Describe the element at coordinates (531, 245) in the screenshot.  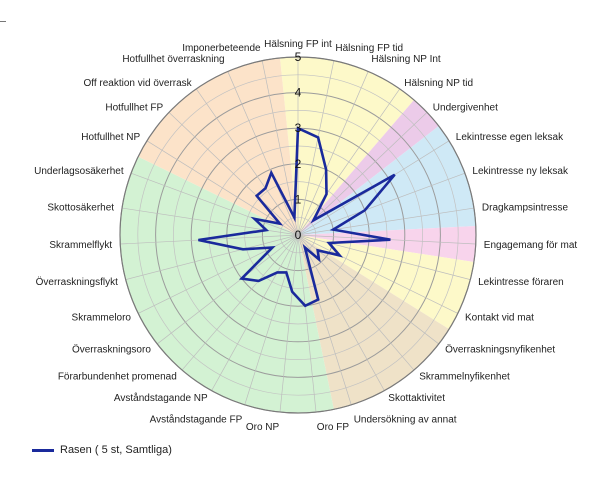
I see `category-label: Engagemang för mat` at that location.